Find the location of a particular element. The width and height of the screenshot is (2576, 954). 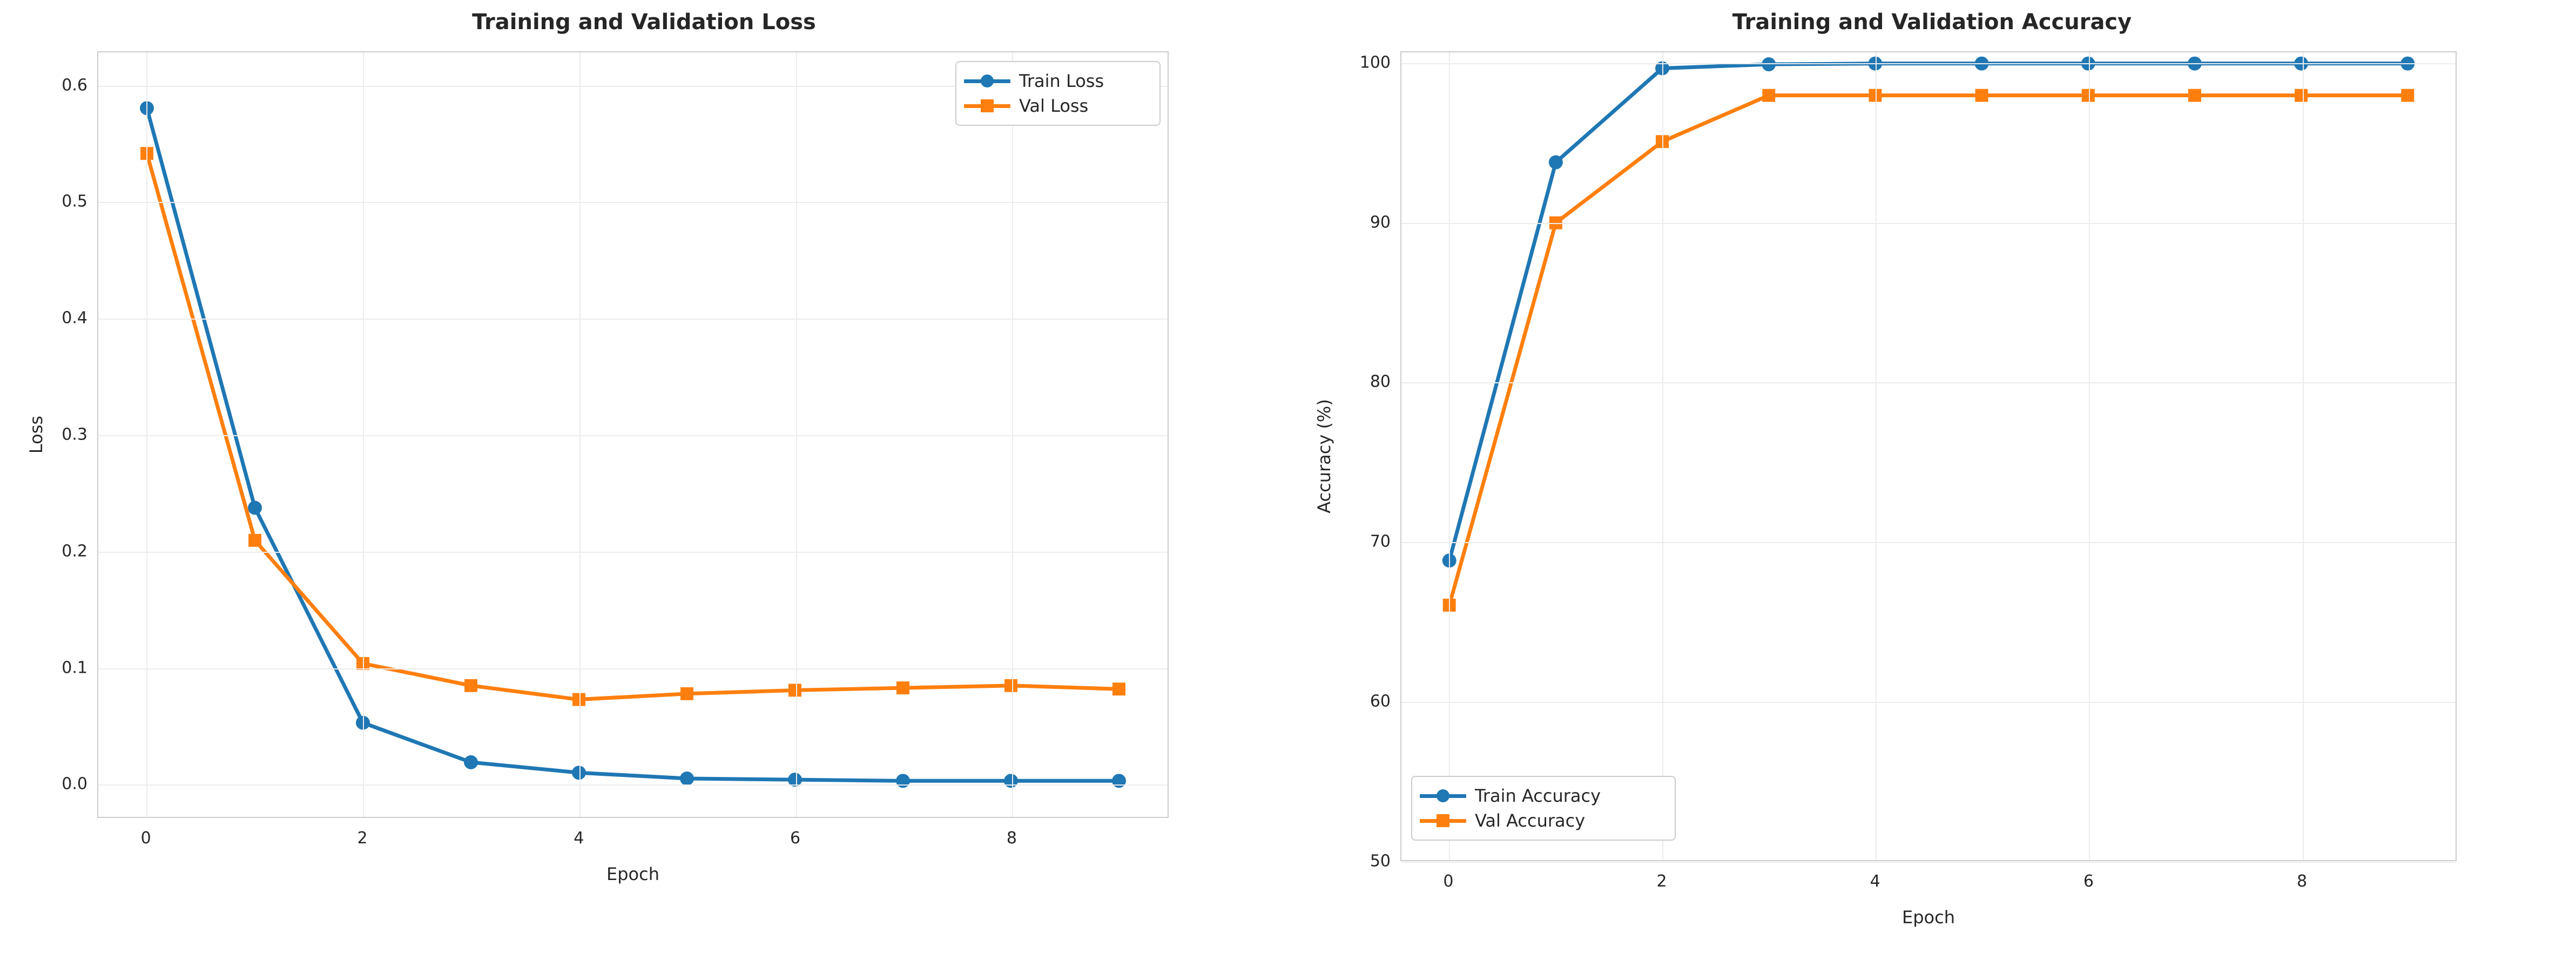

y-tick-label: 0.6 is located at coordinates (74, 85).